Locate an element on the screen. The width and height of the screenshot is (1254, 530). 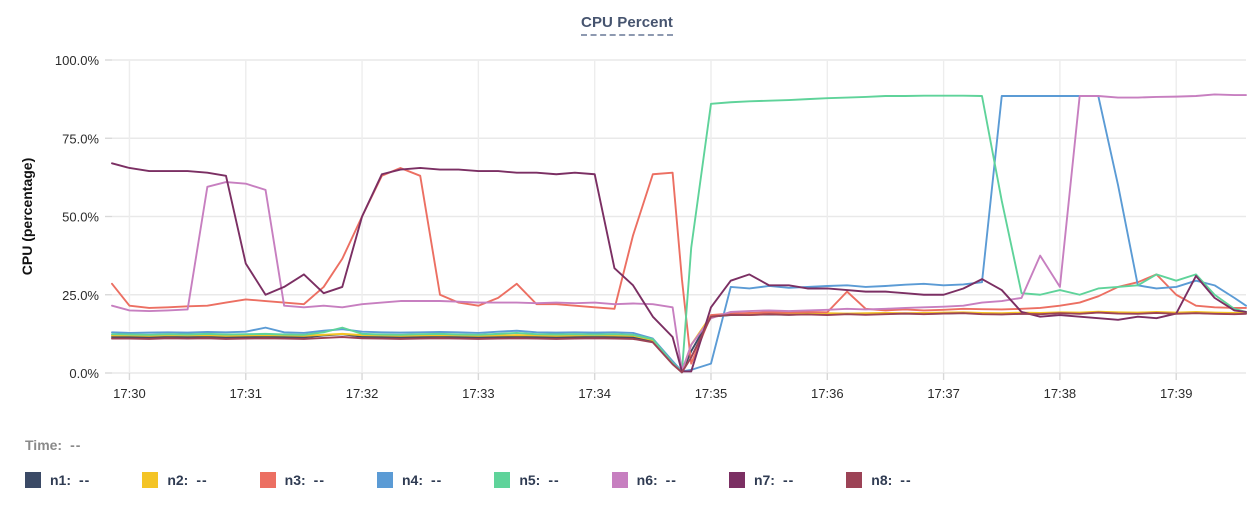
legend-value-n4: -- is located at coordinates (436, 480).